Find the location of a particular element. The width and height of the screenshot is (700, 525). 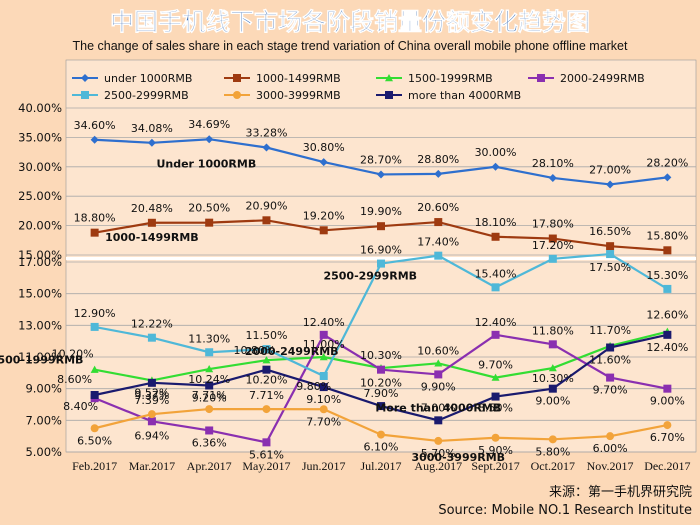

data-label: 28.10% is located at coordinates (553, 163).